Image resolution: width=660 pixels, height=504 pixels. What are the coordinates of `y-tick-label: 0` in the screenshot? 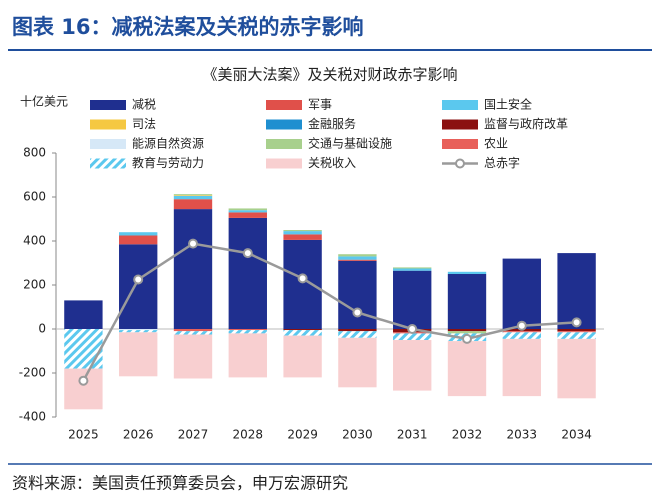 It's located at (42, 329).